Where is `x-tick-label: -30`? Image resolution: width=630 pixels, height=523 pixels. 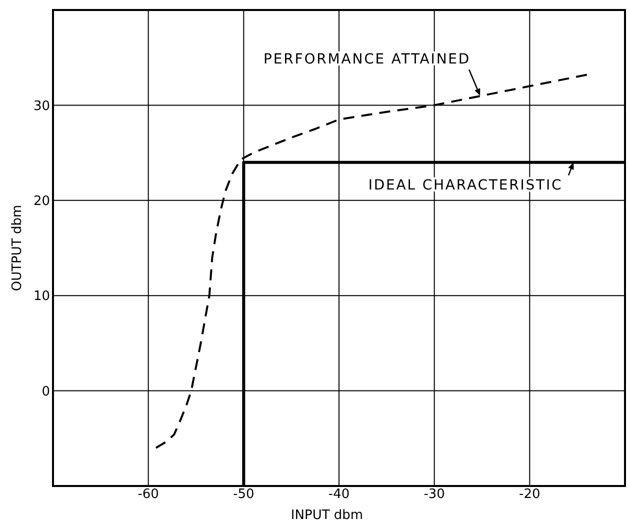 x-tick-label: -30 is located at coordinates (434, 494).